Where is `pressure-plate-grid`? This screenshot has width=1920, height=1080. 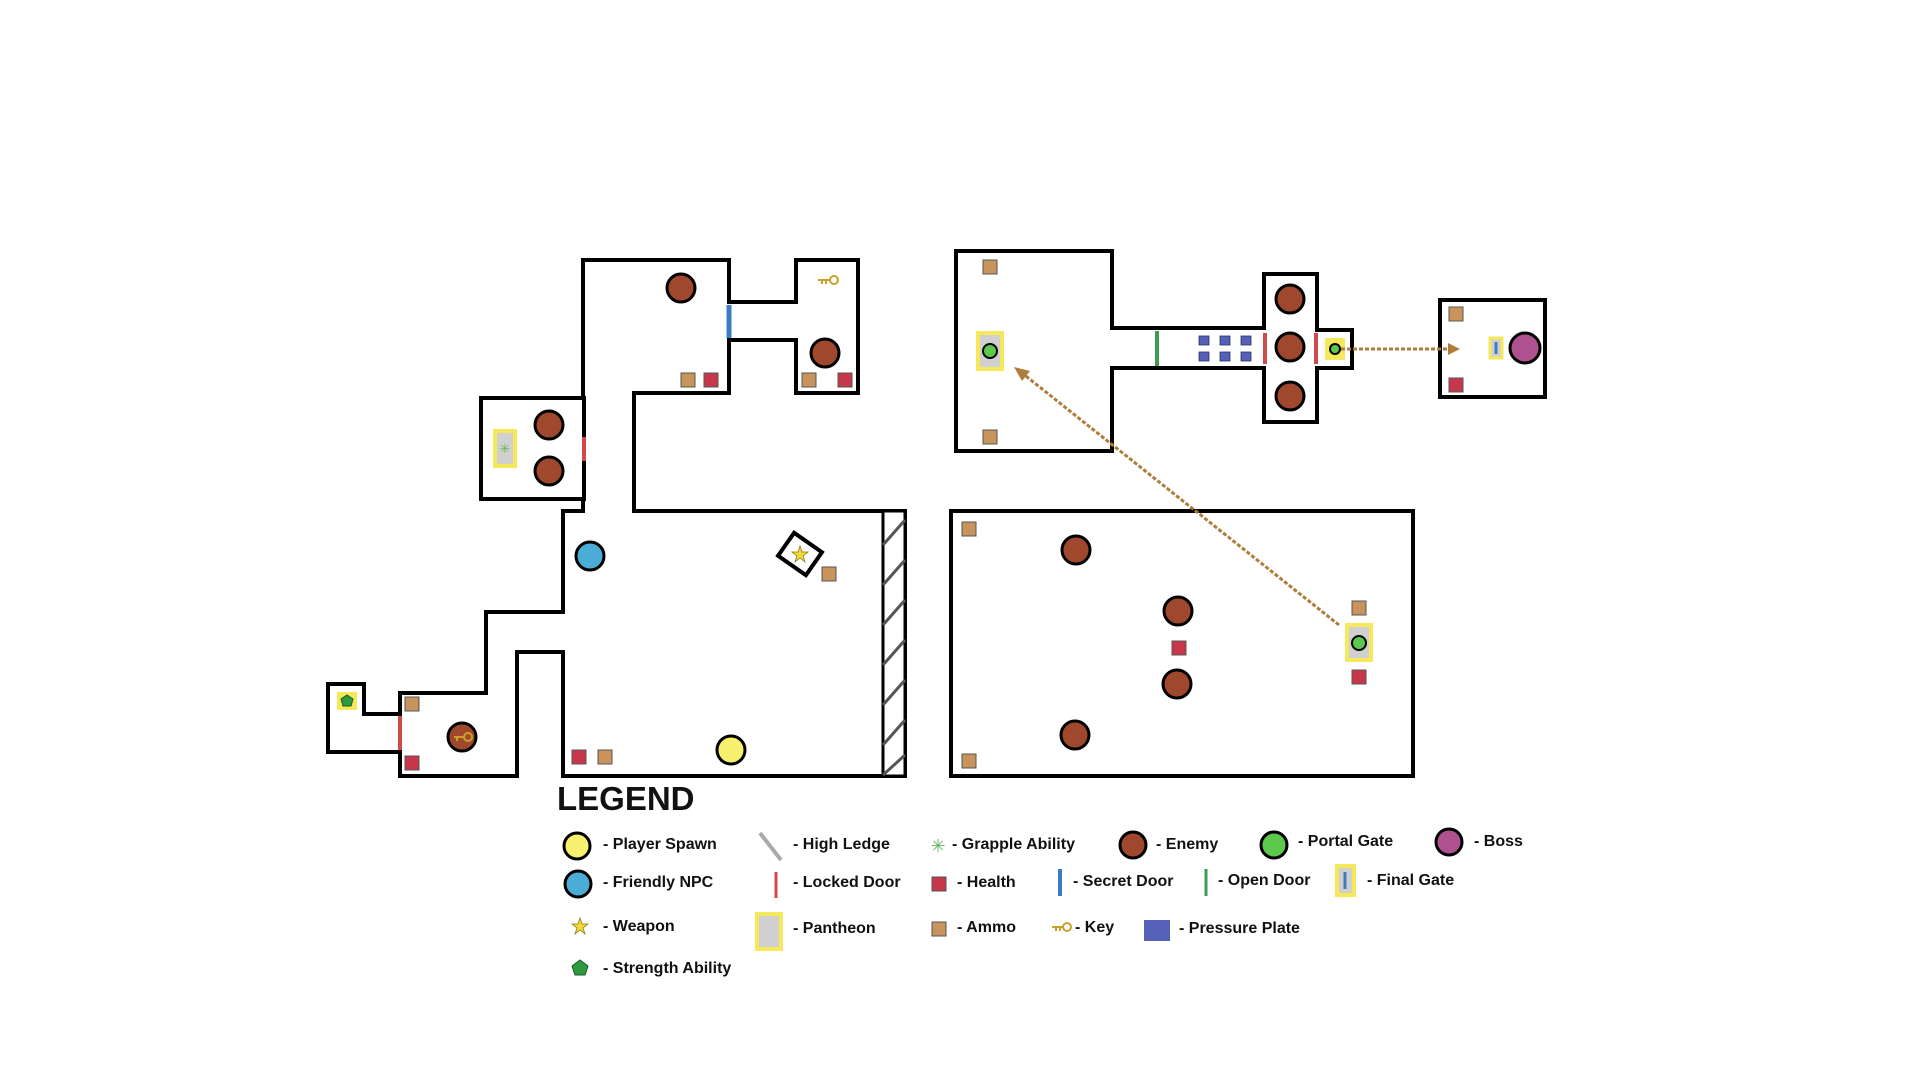
pressure-plate-grid is located at coordinates (1225, 348).